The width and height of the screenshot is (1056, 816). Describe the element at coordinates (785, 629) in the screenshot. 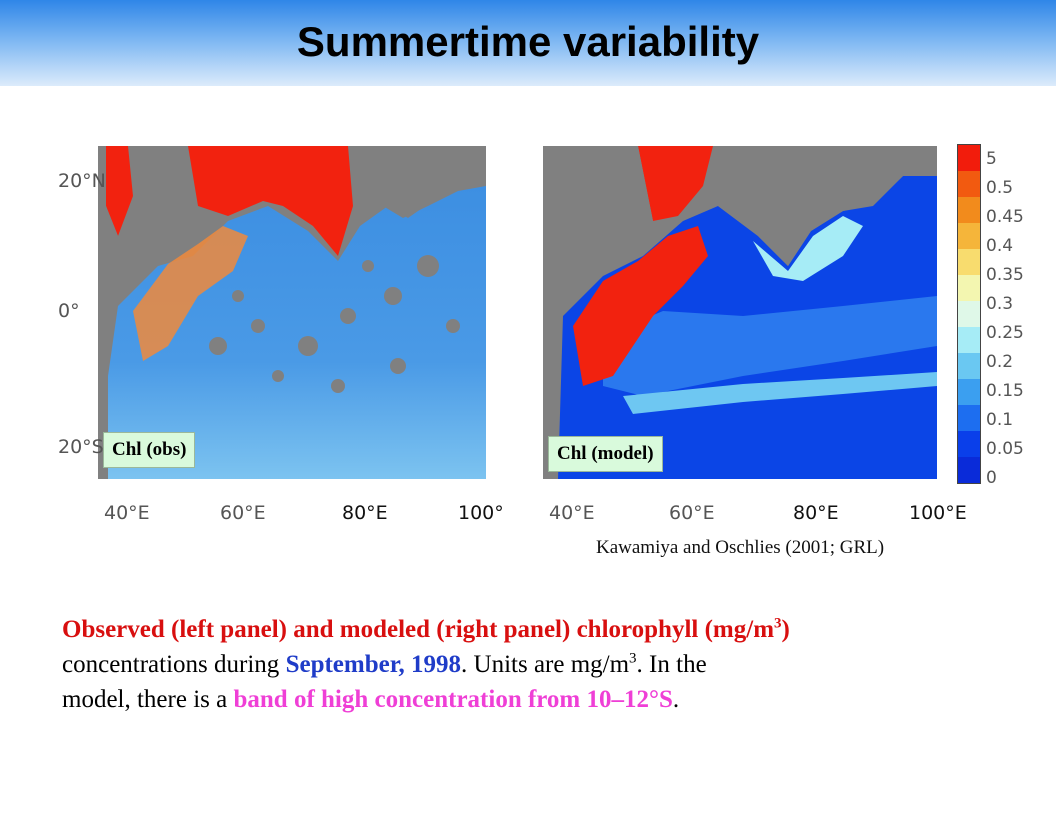

I see `caption-line1-end: )` at that location.